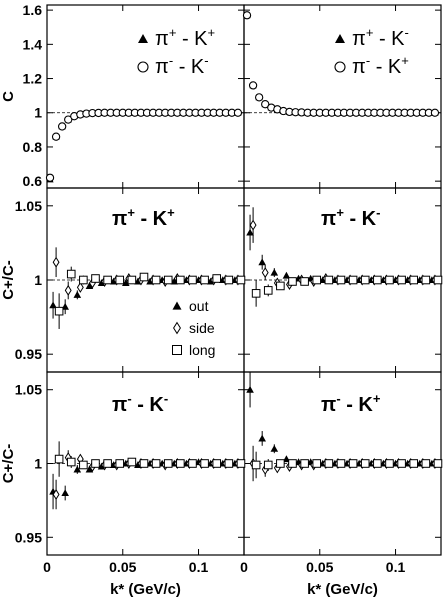 Image resolution: width=444 pixels, height=600 pixels. Describe the element at coordinates (8, 96) in the screenshot. I see `y-axis-title: C` at that location.